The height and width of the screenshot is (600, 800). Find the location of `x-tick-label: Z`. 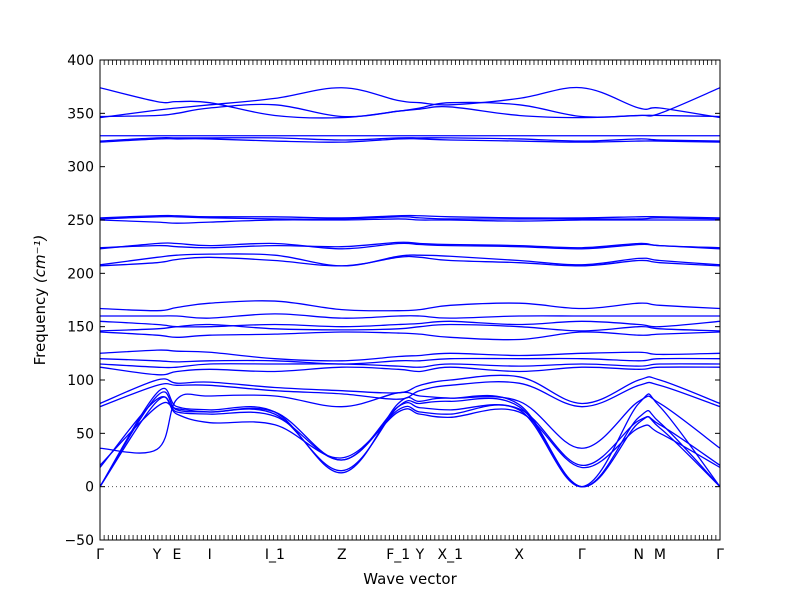

x-tick-label: Z is located at coordinates (342, 555).